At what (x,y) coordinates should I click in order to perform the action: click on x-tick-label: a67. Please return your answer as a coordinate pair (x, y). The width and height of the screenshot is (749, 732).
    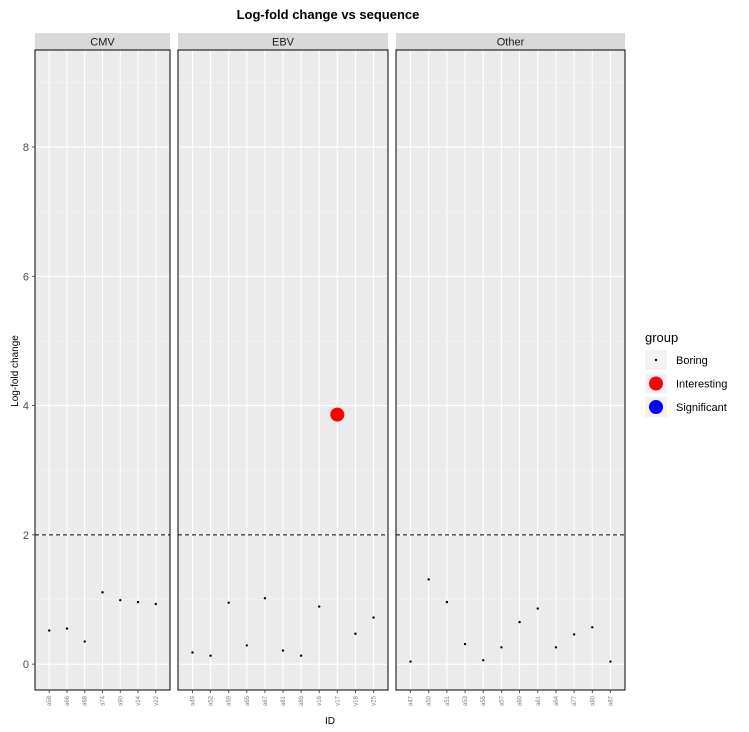
    Looking at the image, I should click on (266, 700).